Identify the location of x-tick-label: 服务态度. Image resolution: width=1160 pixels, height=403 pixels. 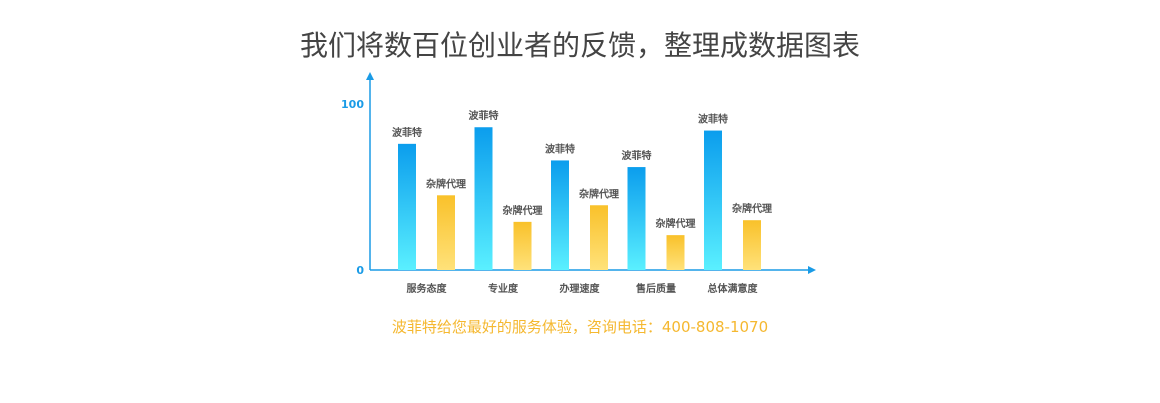
(427, 288).